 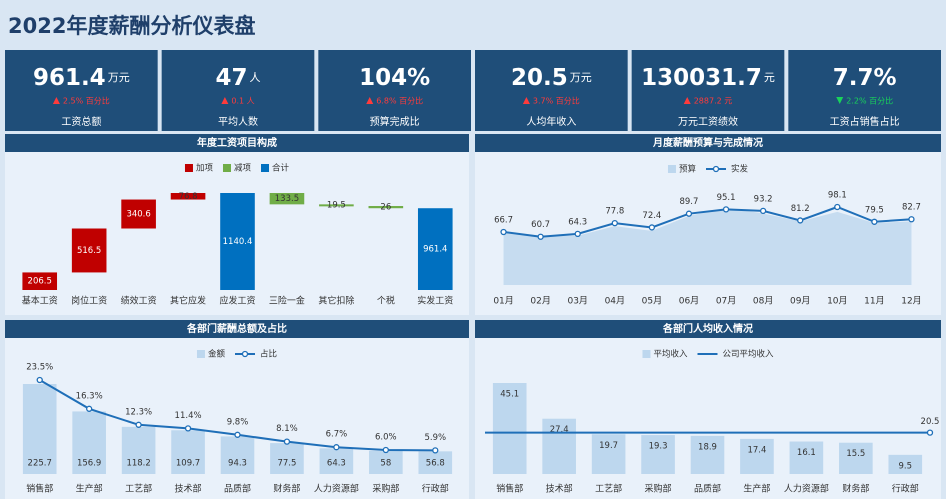 What do you see at coordinates (385, 489) in the screenshot?
I see `x-tick-label: 采购部` at bounding box center [385, 489].